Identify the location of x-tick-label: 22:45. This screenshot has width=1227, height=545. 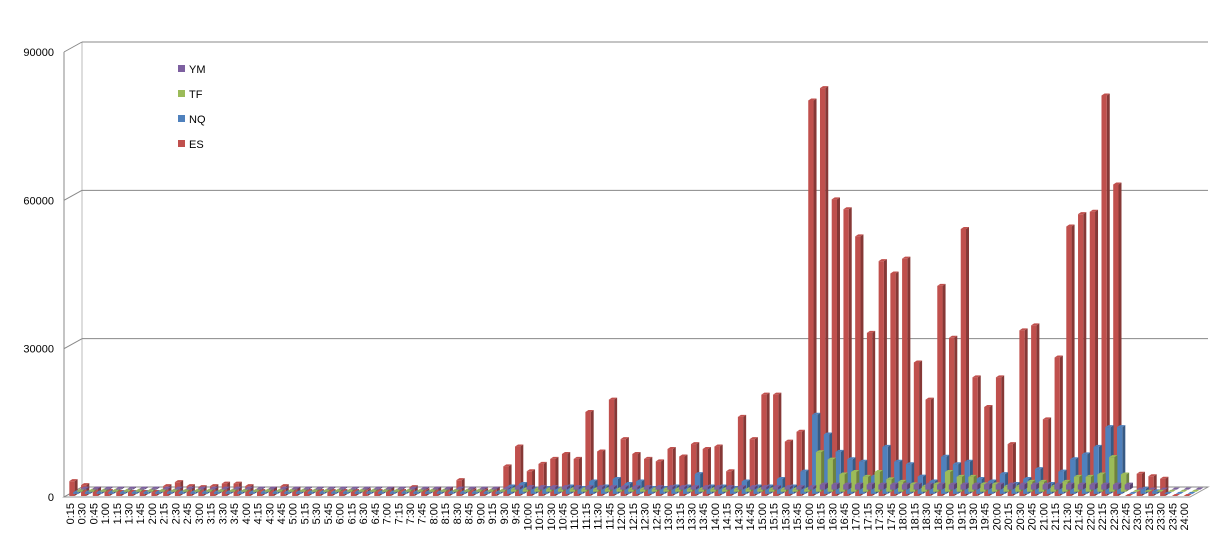
(1126, 517).